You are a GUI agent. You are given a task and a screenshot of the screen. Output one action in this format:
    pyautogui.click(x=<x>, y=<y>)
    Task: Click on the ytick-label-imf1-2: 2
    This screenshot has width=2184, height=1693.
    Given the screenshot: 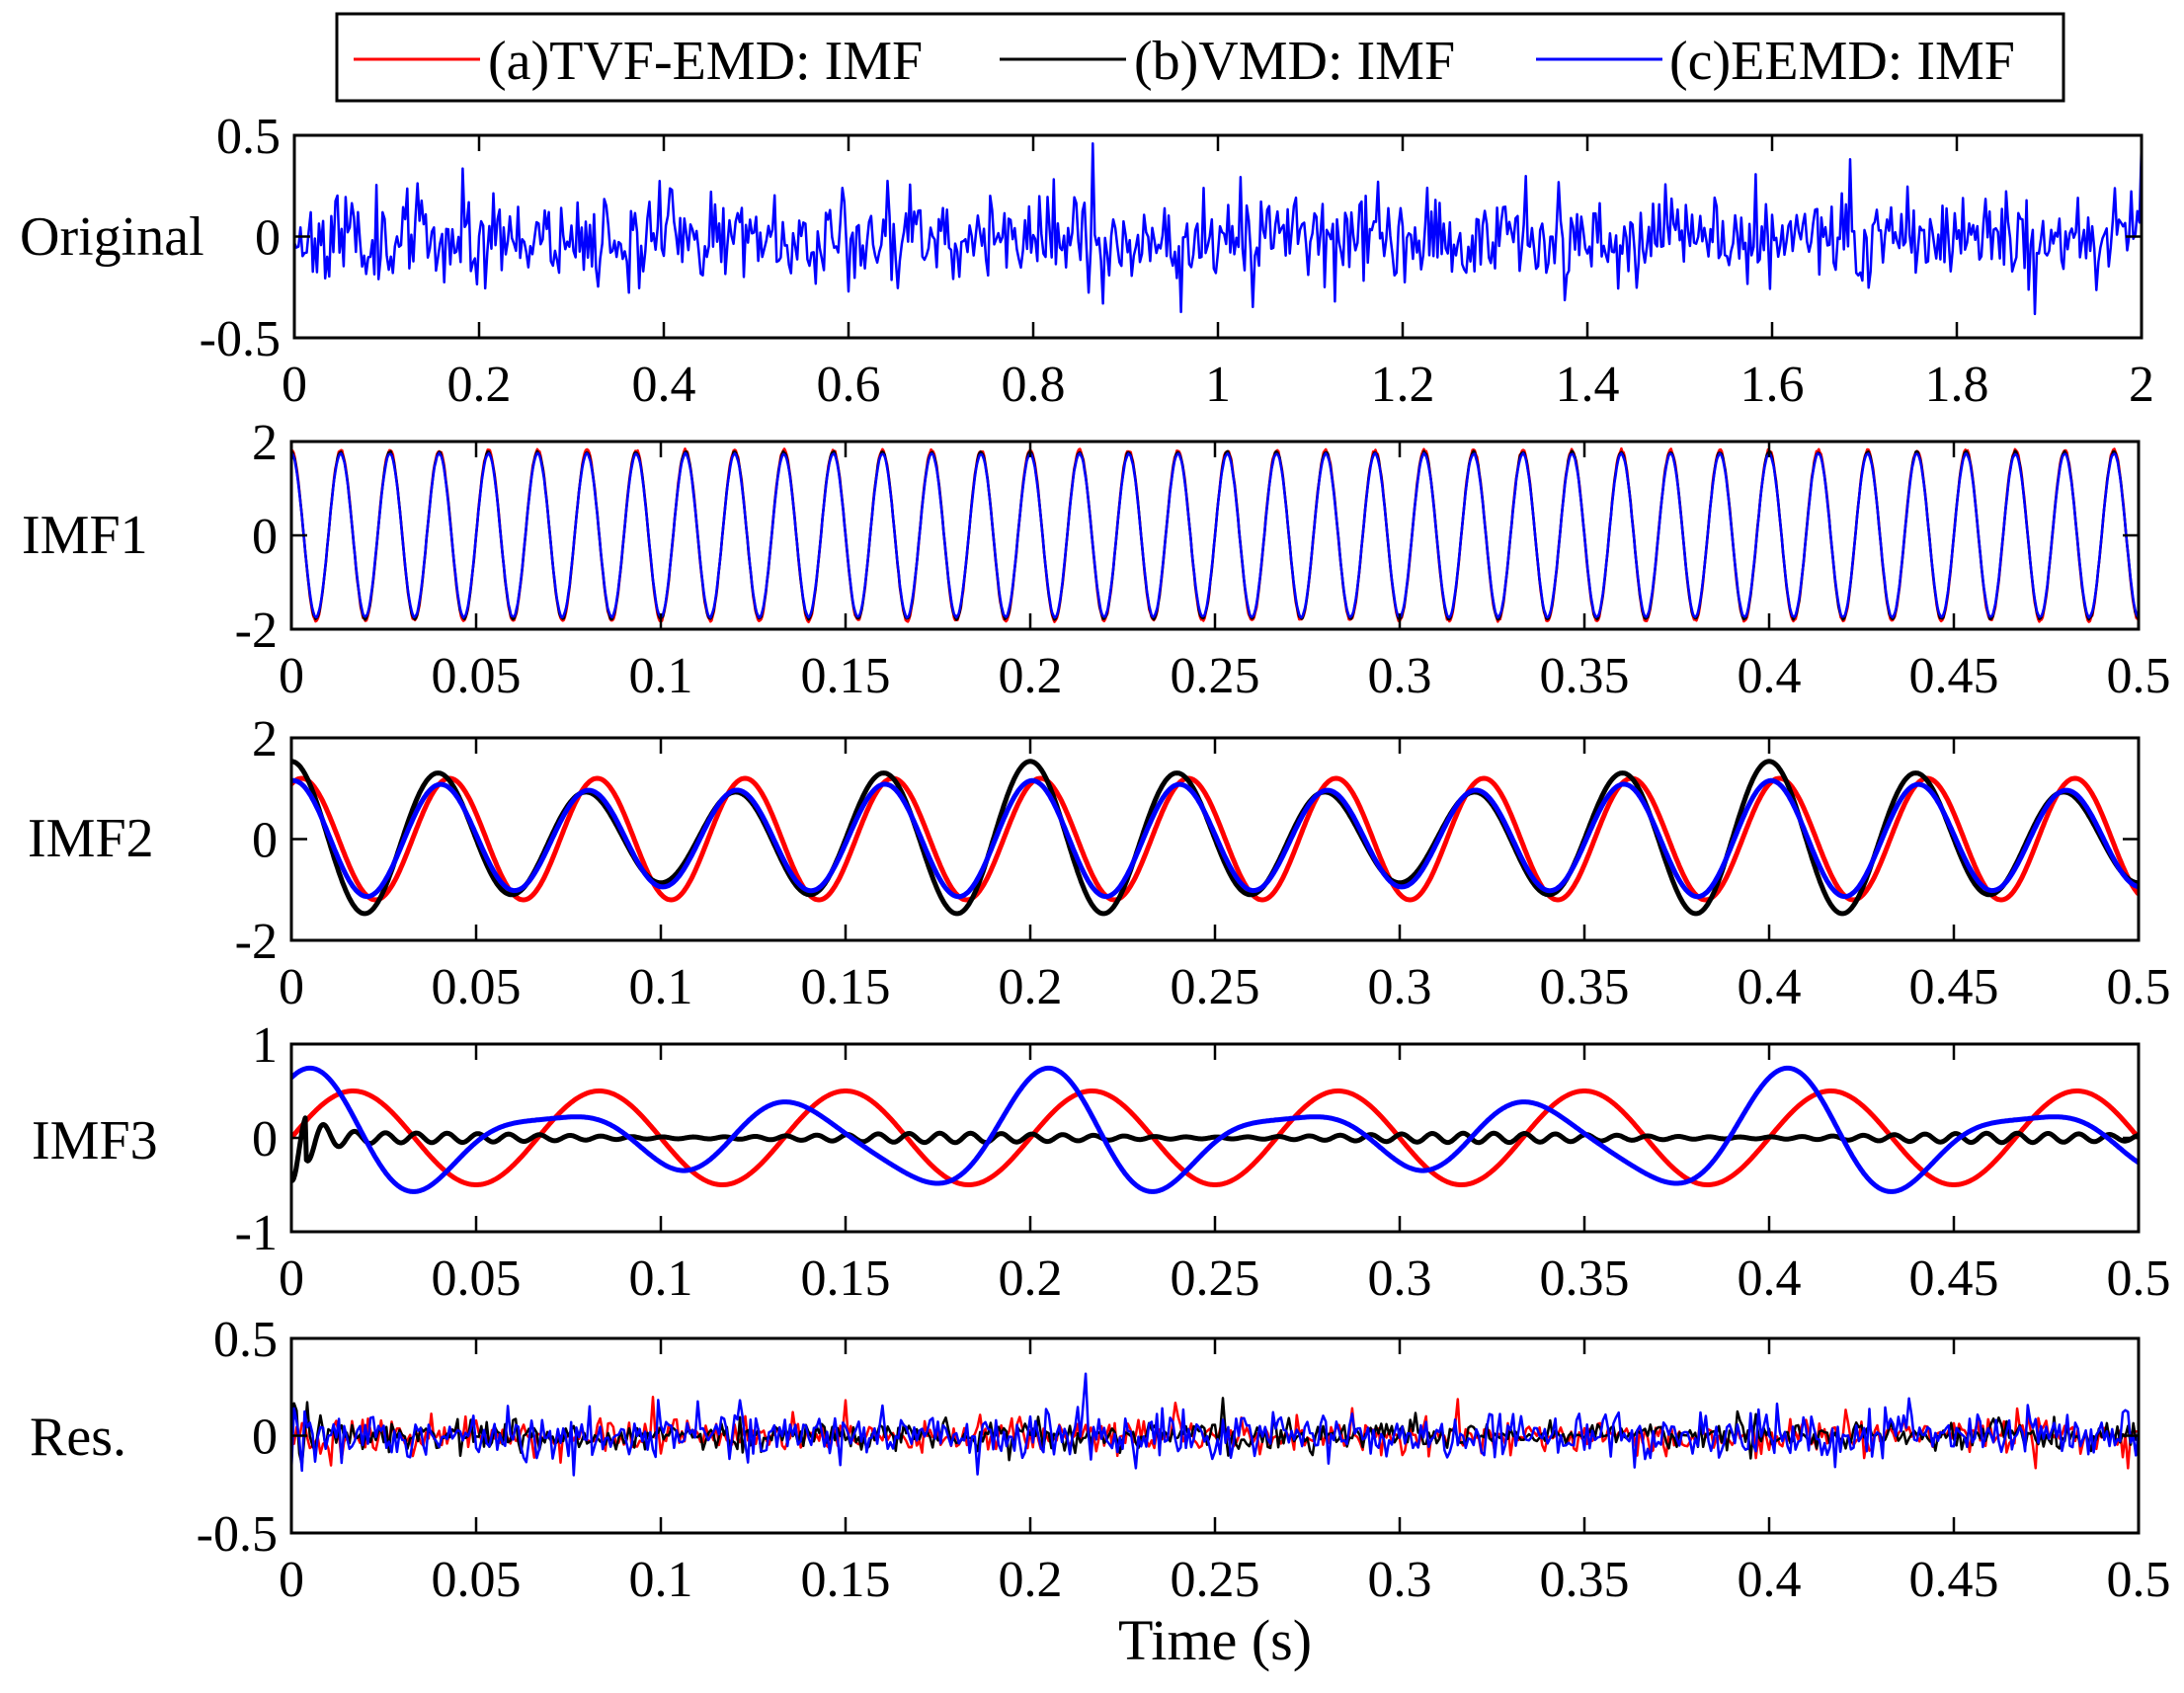 What is the action you would take?
    pyautogui.click(x=265, y=443)
    